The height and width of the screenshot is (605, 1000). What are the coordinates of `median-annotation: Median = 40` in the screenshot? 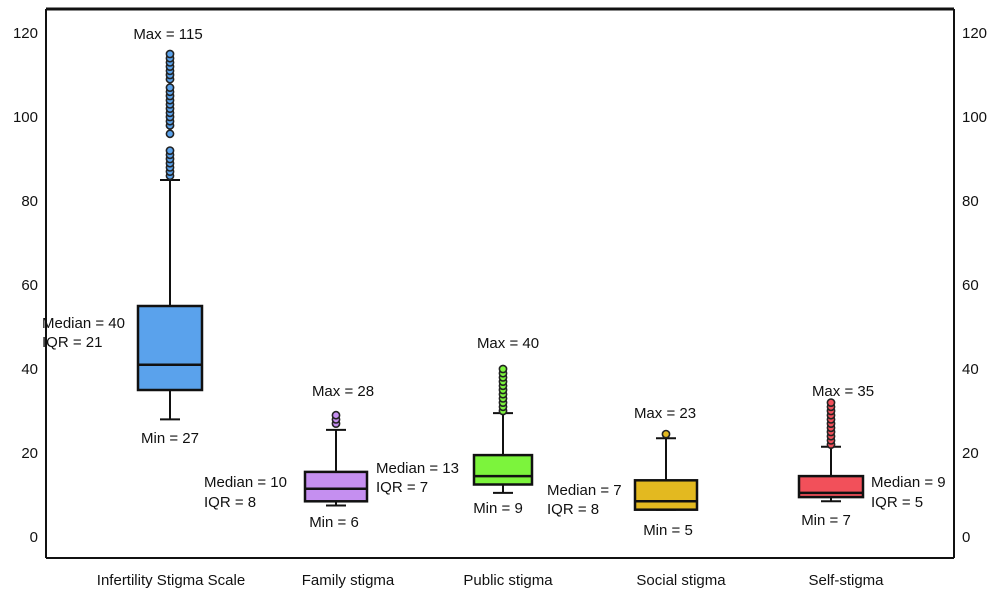 It's located at (83, 323).